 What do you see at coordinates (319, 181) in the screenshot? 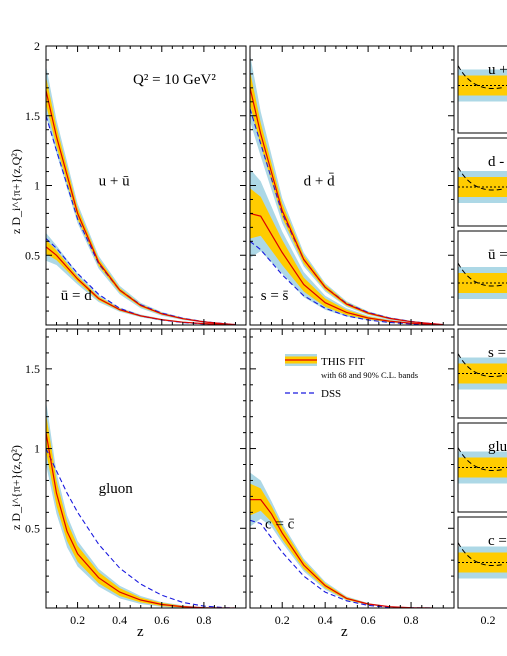
I see `series-label: d + d̄` at bounding box center [319, 181].